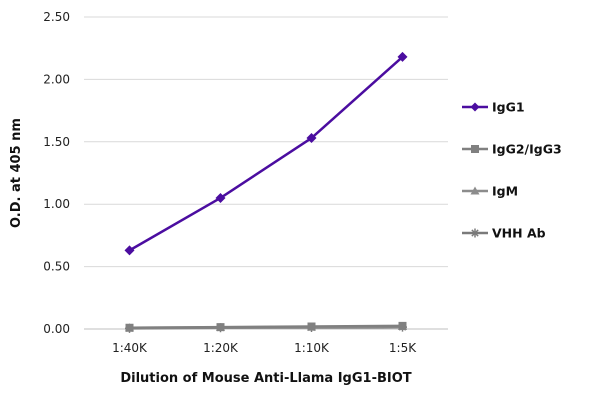 The width and height of the screenshot is (600, 402). What do you see at coordinates (527, 149) in the screenshot?
I see `legend-label: IgG2/IgG3` at bounding box center [527, 149].